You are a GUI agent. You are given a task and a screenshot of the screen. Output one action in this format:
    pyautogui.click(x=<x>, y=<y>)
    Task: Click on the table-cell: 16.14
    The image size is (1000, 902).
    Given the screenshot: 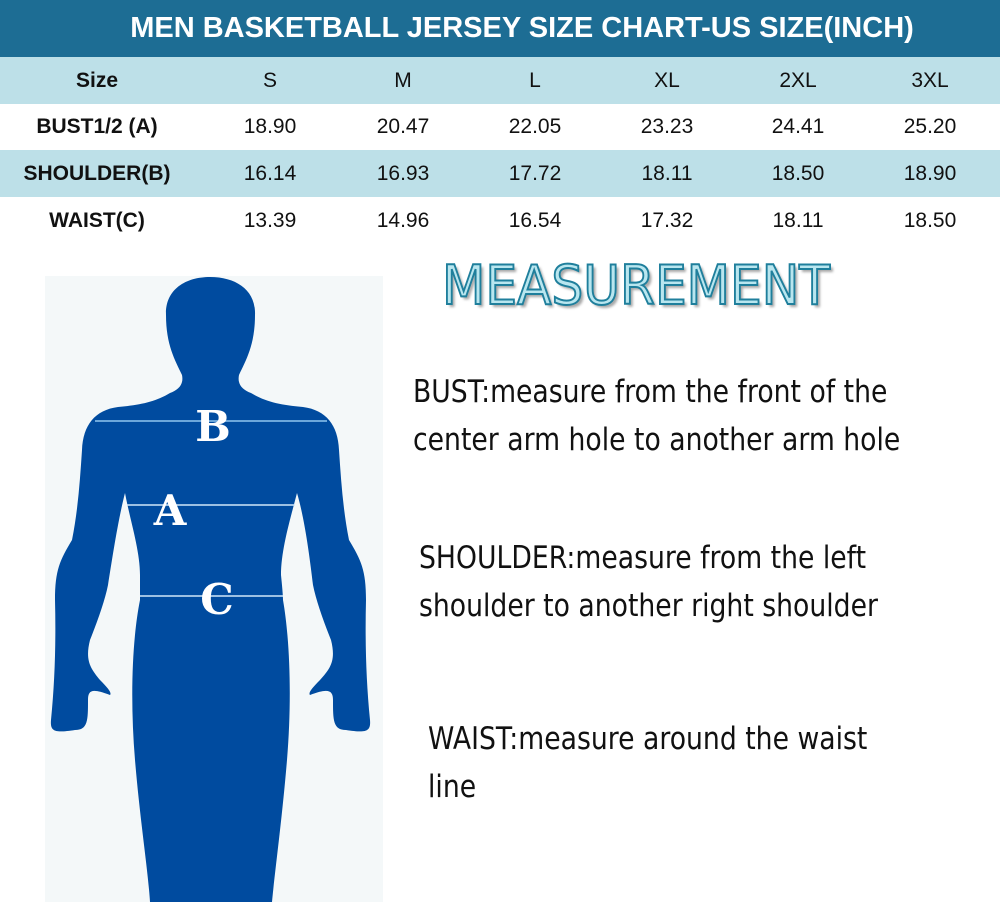 What is the action you would take?
    pyautogui.click(x=270, y=173)
    